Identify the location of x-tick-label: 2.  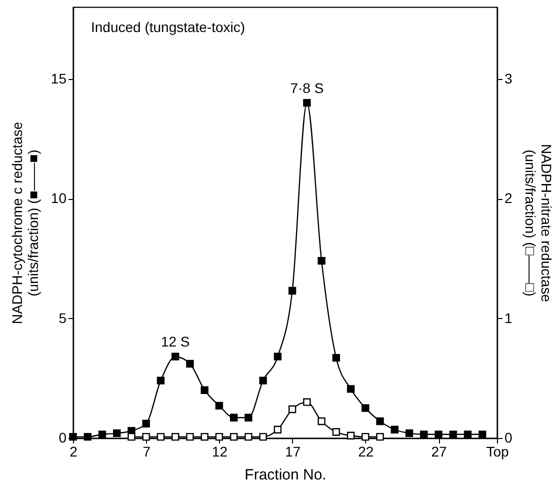
(74, 452).